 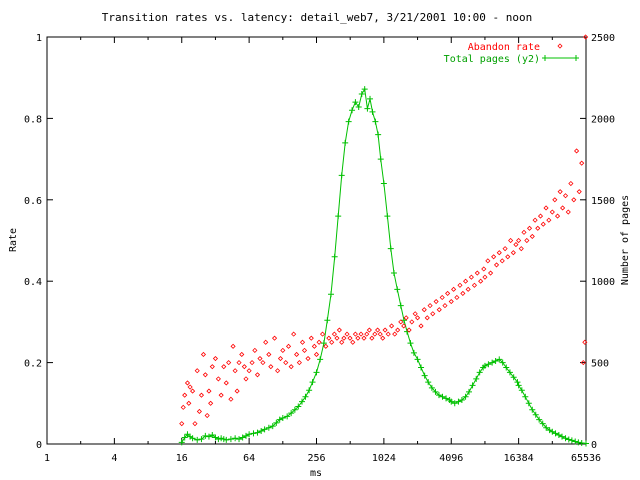 What do you see at coordinates (316, 473) in the screenshot?
I see `x-axis-label: ms` at bounding box center [316, 473].